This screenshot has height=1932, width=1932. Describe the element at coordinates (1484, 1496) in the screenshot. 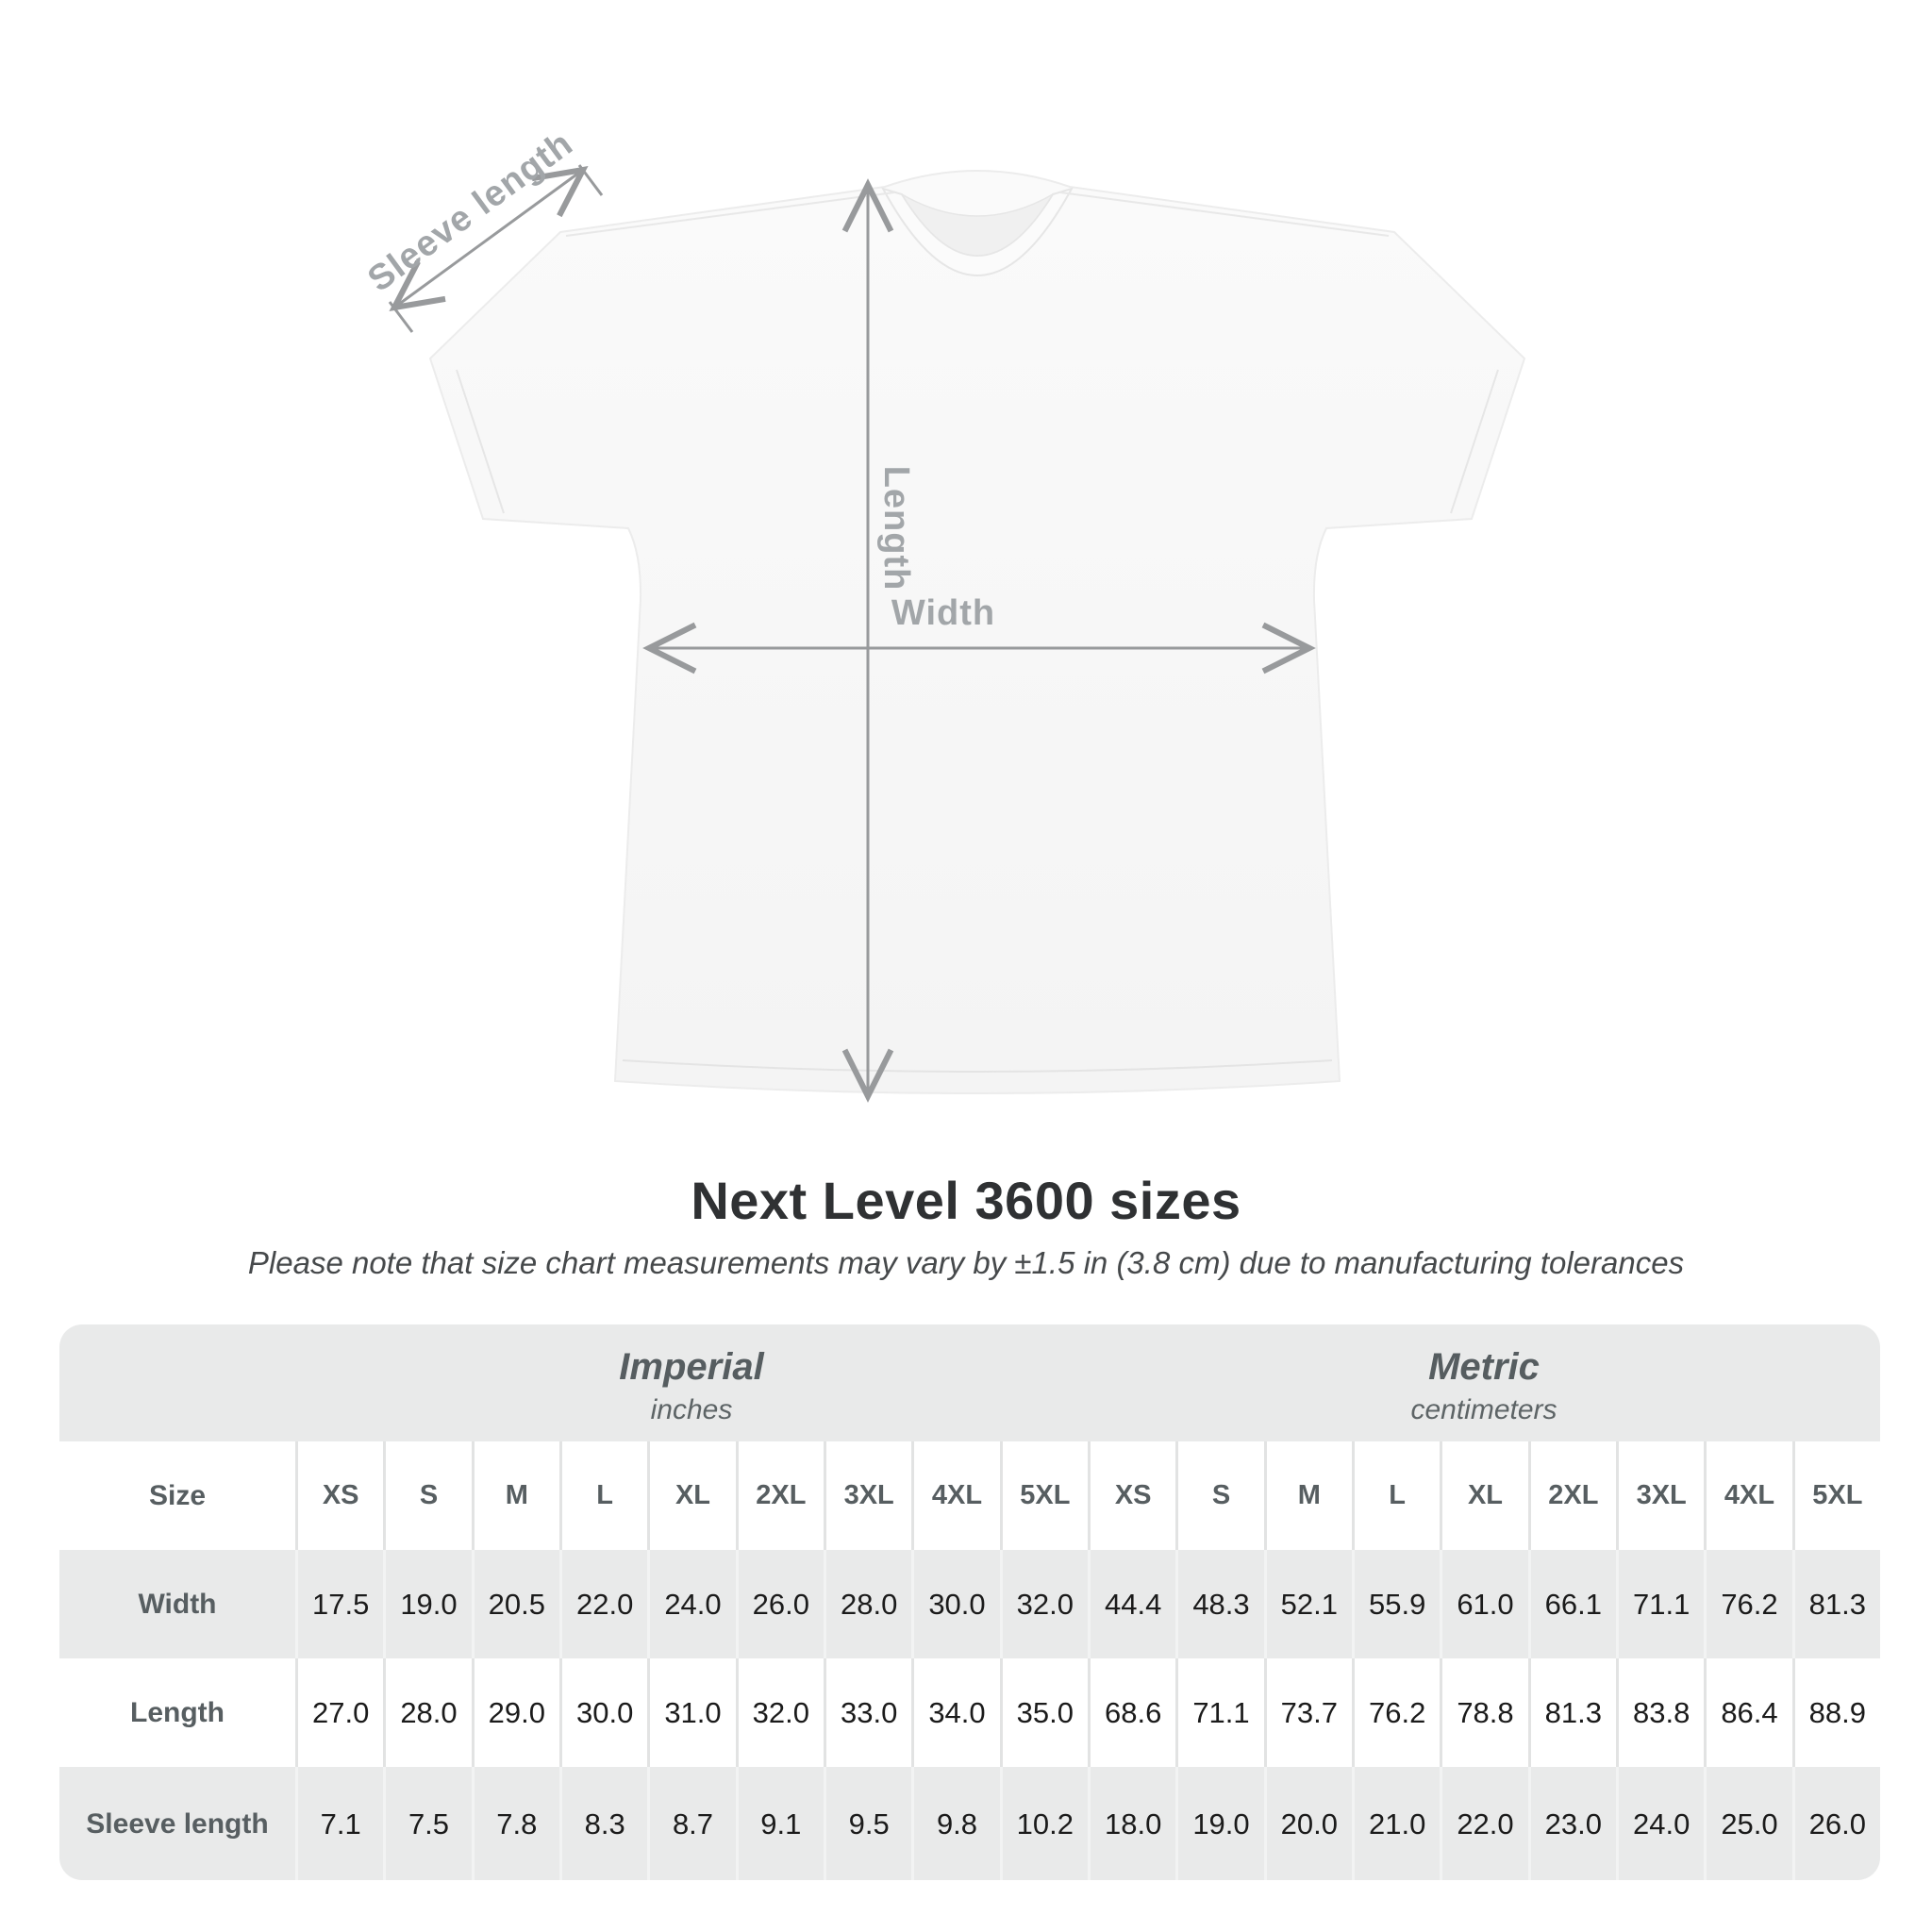

I see `metric-size-xl: XL` at that location.